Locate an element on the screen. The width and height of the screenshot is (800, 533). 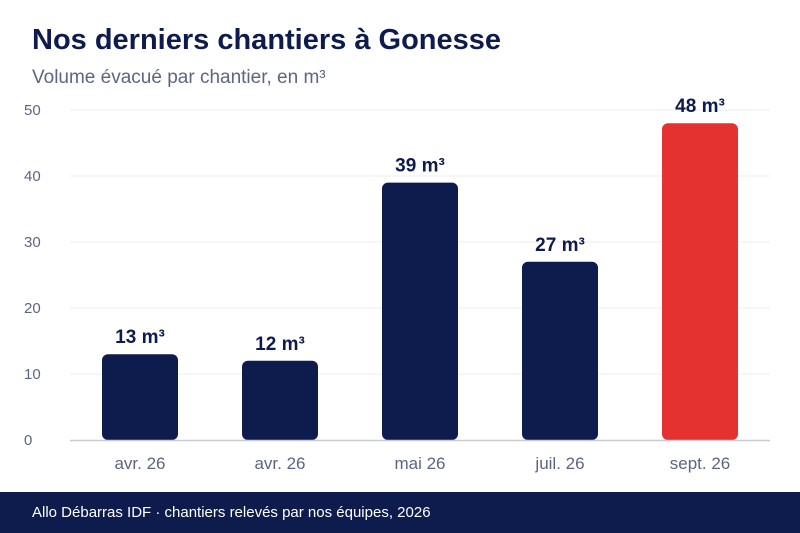
x-tick-label: juil. 26 is located at coordinates (559, 463).